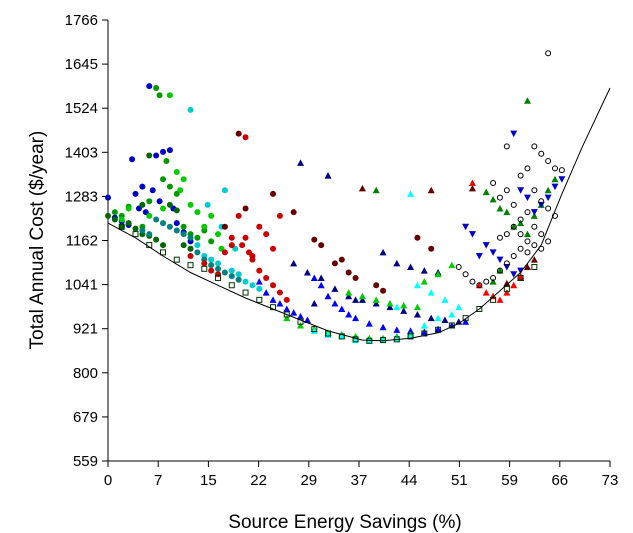 This screenshot has height=533, width=633. What do you see at coordinates (158, 480) in the screenshot?
I see `x-tick-label: 7` at bounding box center [158, 480].